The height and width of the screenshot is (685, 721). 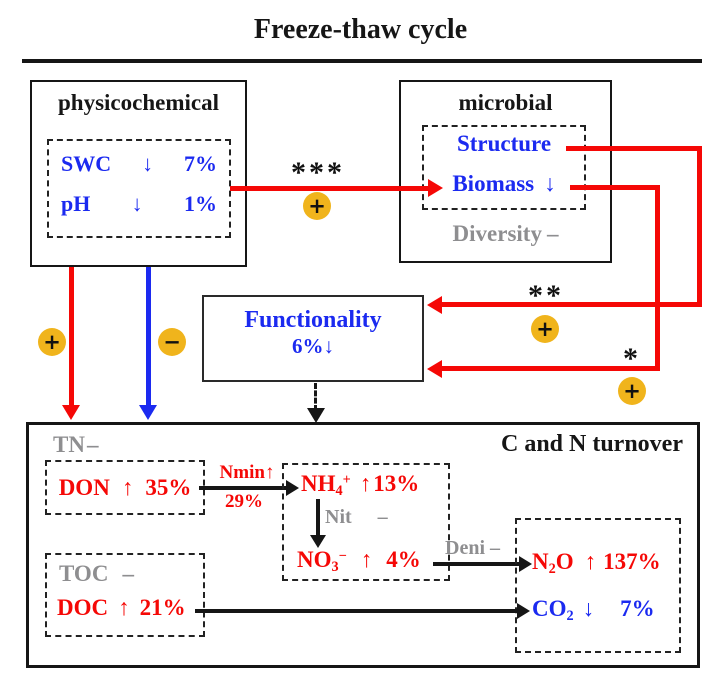 What do you see at coordinates (495, 548) in the screenshot?
I see `deni-sign: –` at bounding box center [495, 548].